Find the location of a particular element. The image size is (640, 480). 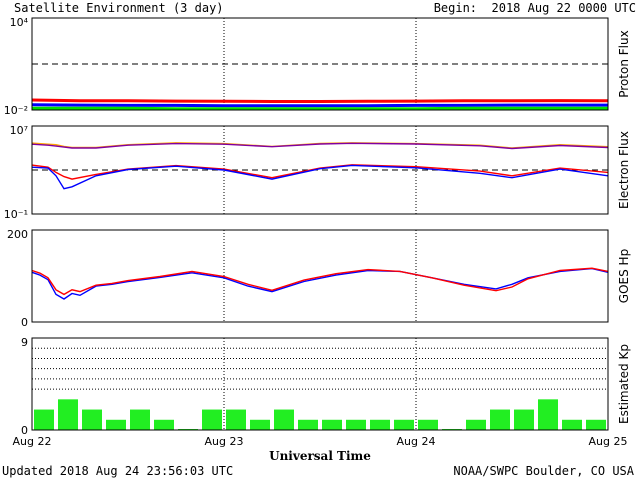

proton-ylabel: Proton Flux is located at coordinates (624, 63).